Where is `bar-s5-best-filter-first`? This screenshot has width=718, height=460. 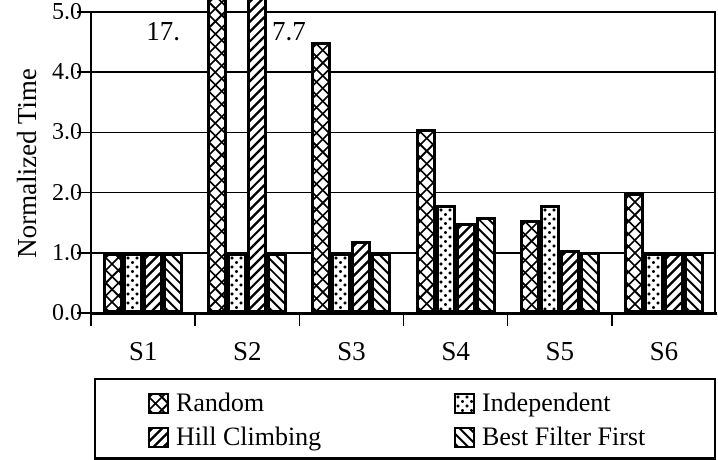 bar-s5-best-filter-first is located at coordinates (589, 282).